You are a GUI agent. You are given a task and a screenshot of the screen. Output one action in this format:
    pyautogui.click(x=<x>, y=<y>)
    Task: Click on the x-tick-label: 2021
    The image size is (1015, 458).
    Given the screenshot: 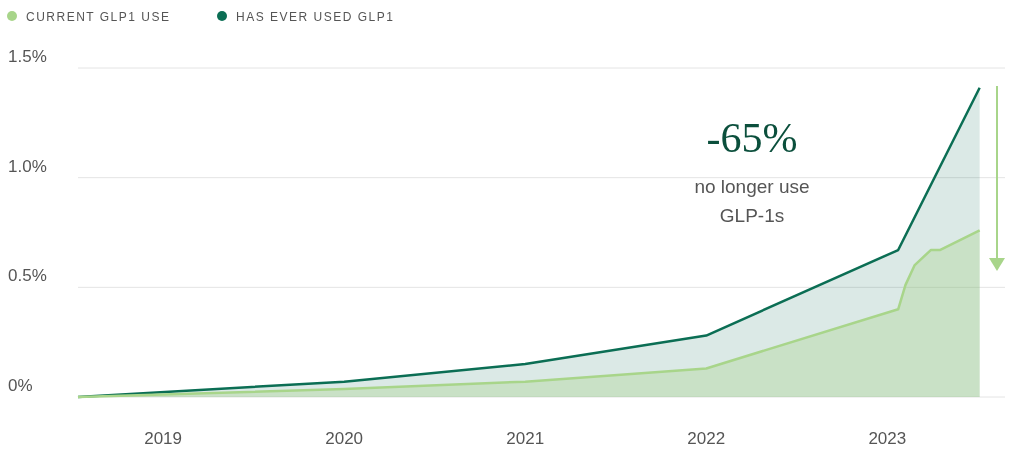 What is the action you would take?
    pyautogui.click(x=525, y=438)
    